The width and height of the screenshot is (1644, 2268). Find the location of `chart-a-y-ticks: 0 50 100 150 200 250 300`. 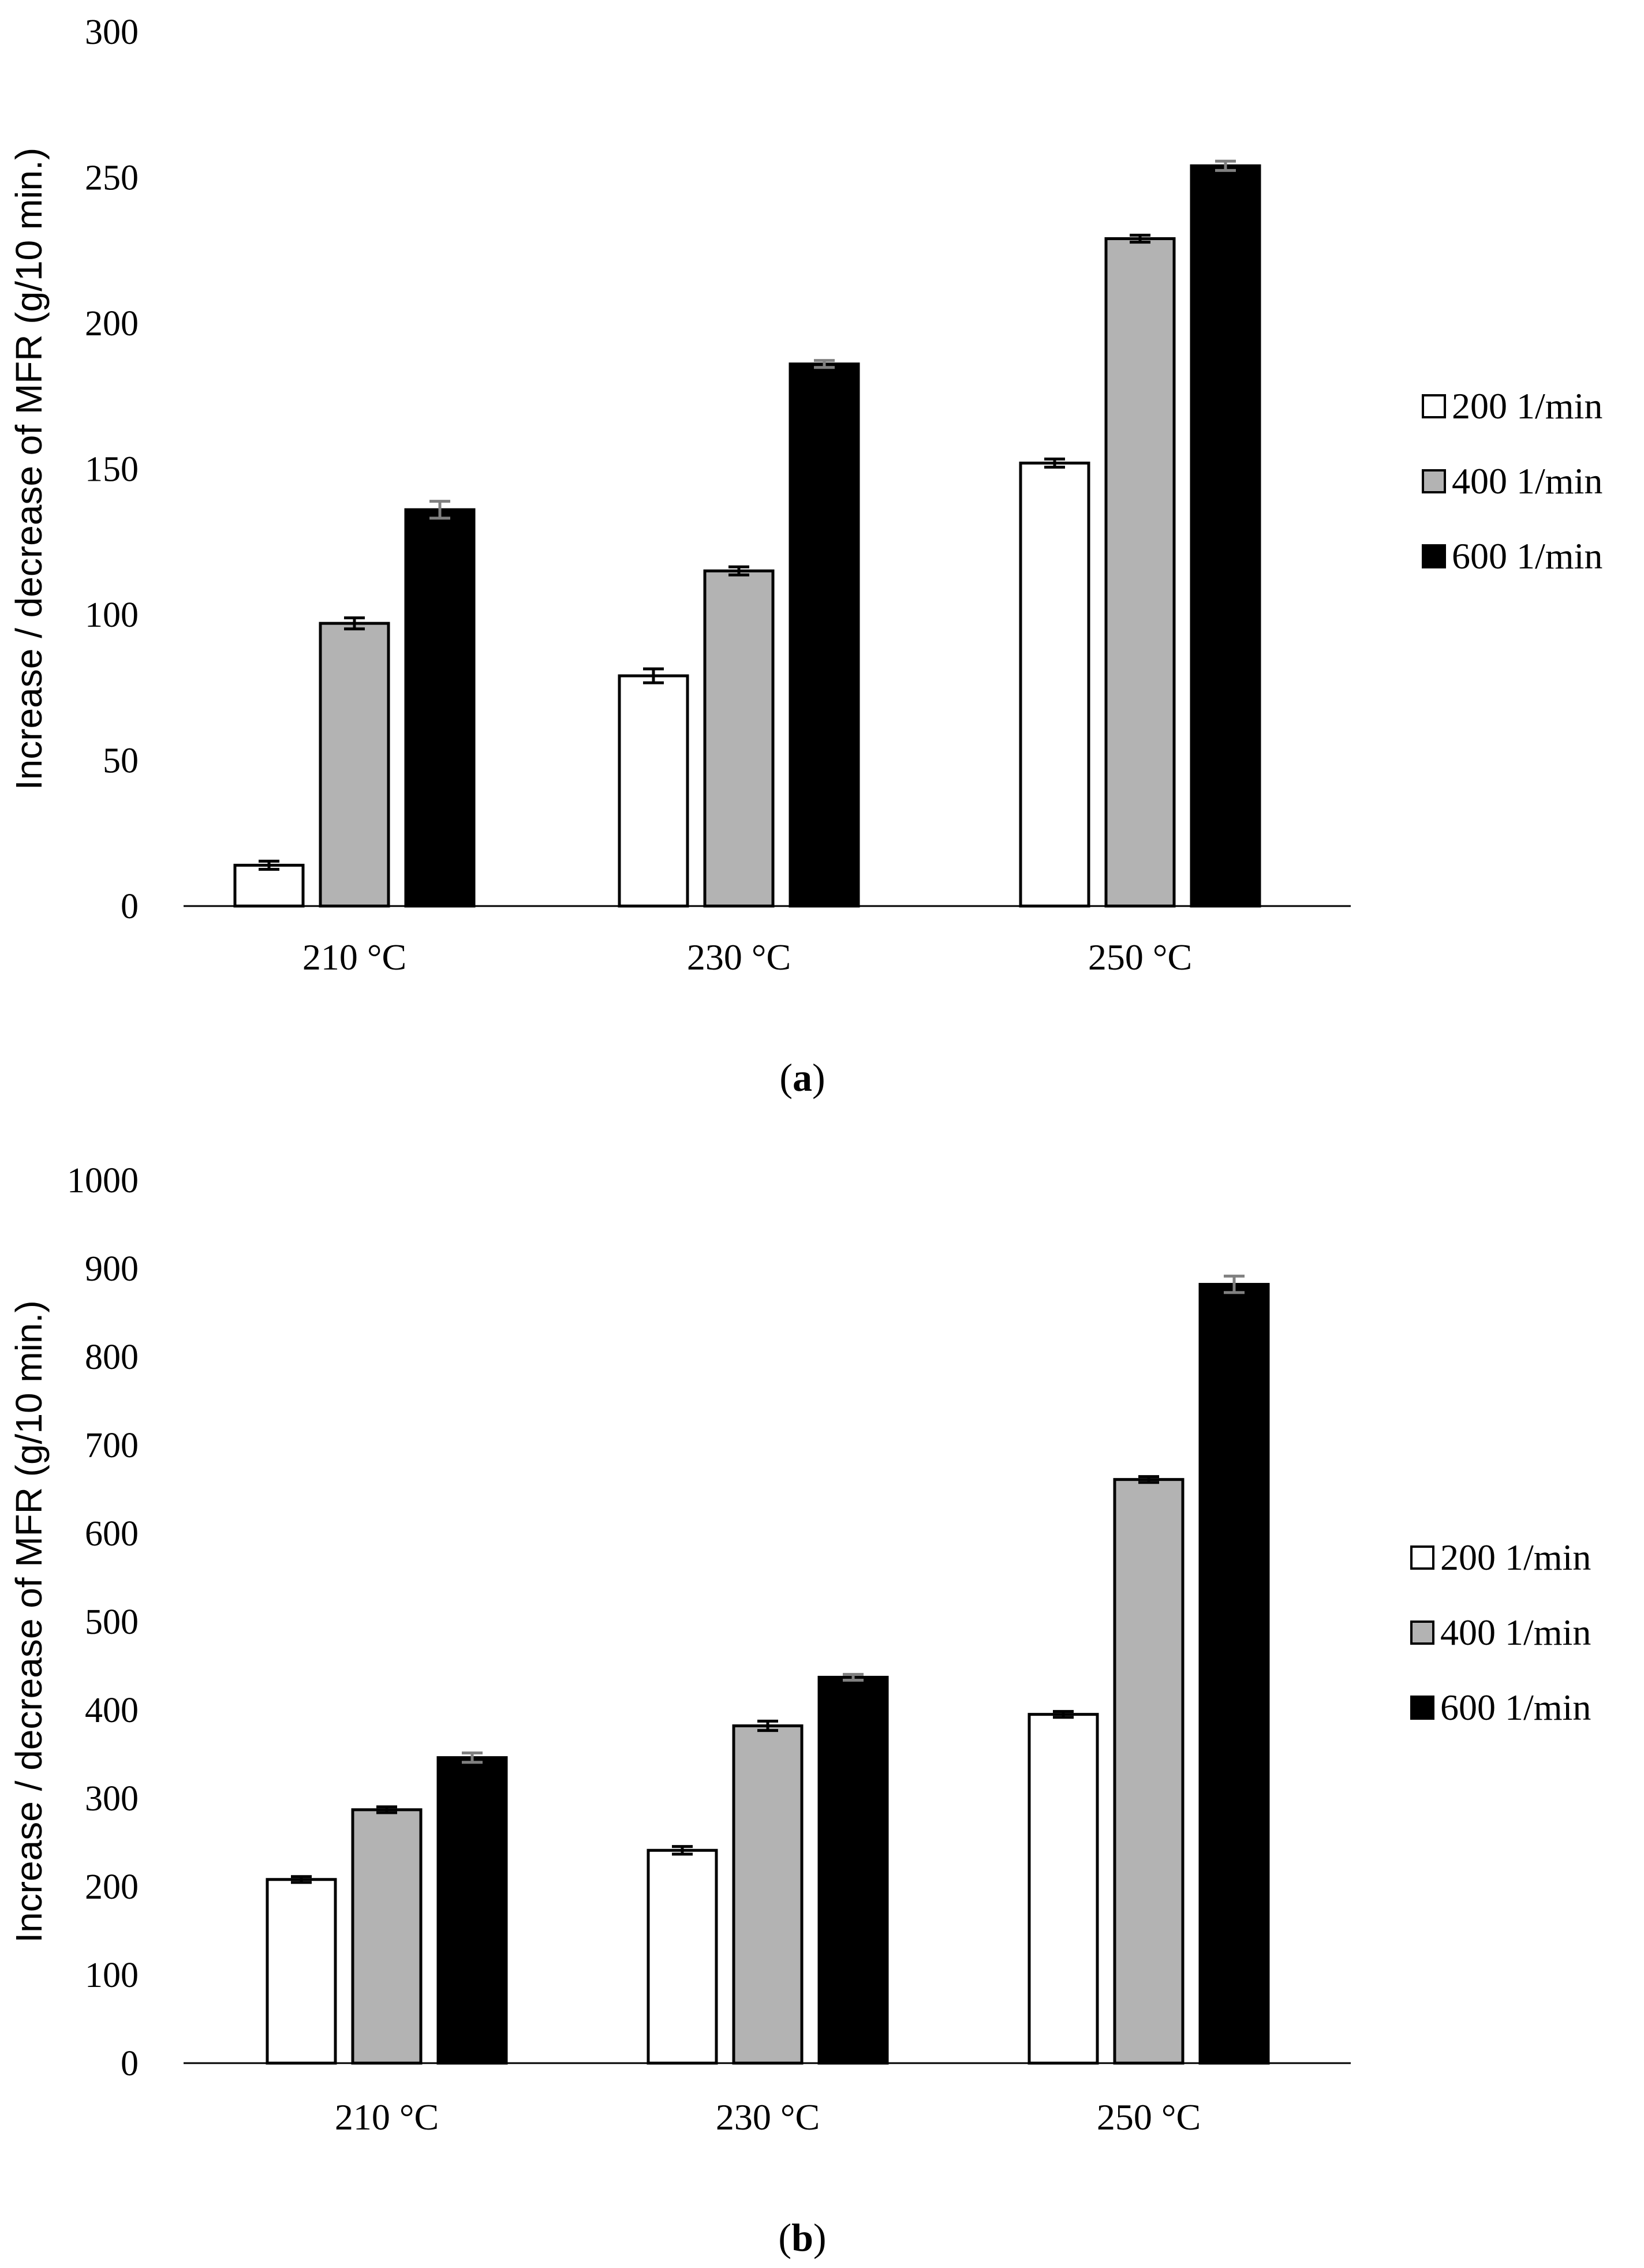

chart-a-y-ticks: 0 50 100 150 200 250 300 is located at coordinates (112, 470).